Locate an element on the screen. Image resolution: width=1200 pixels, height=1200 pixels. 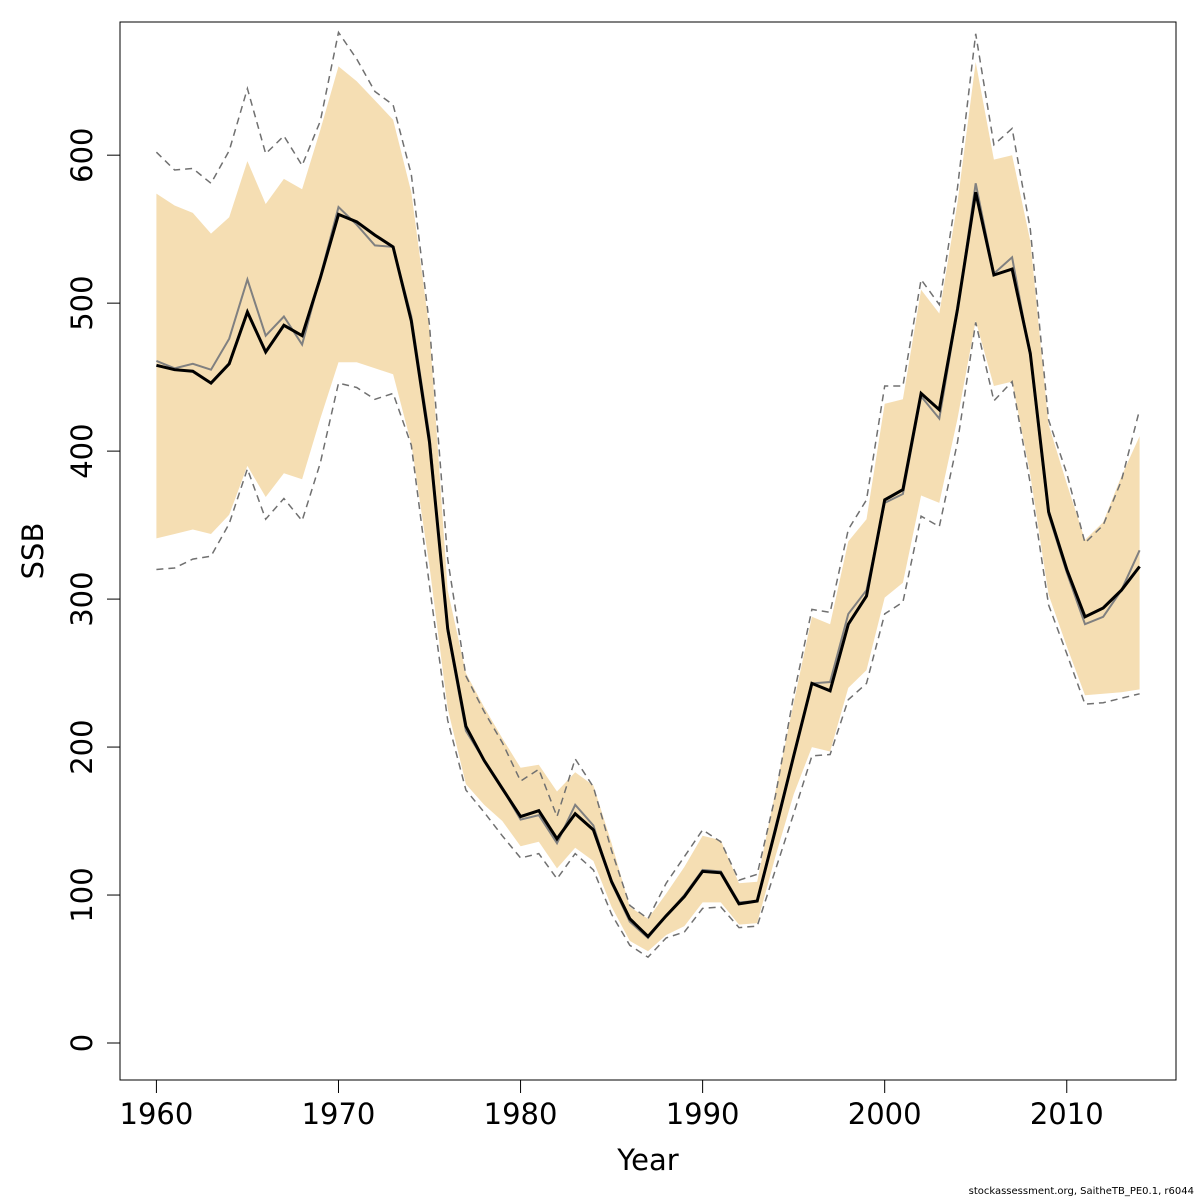
y-axis-title: SSB is located at coordinates (33, 551).